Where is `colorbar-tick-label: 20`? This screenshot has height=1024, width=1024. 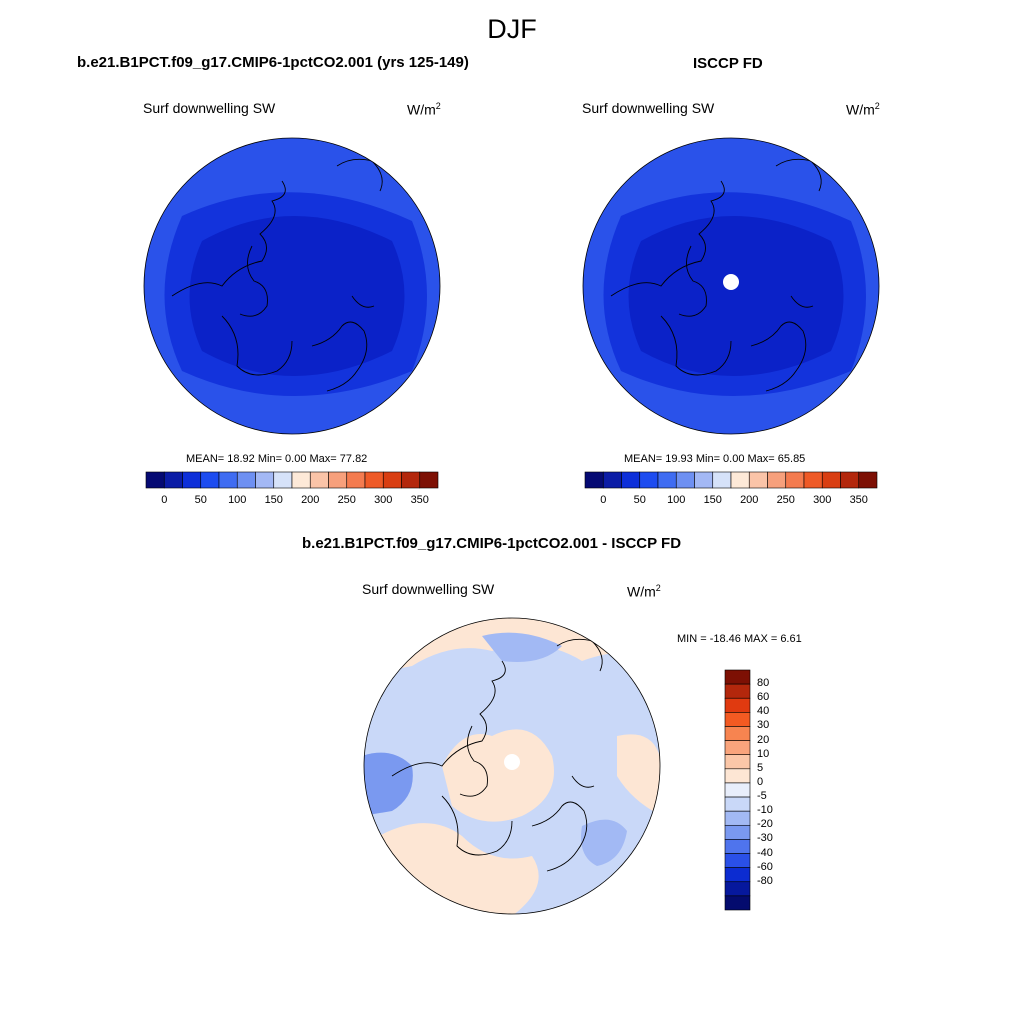 colorbar-tick-label: 20 is located at coordinates (763, 739).